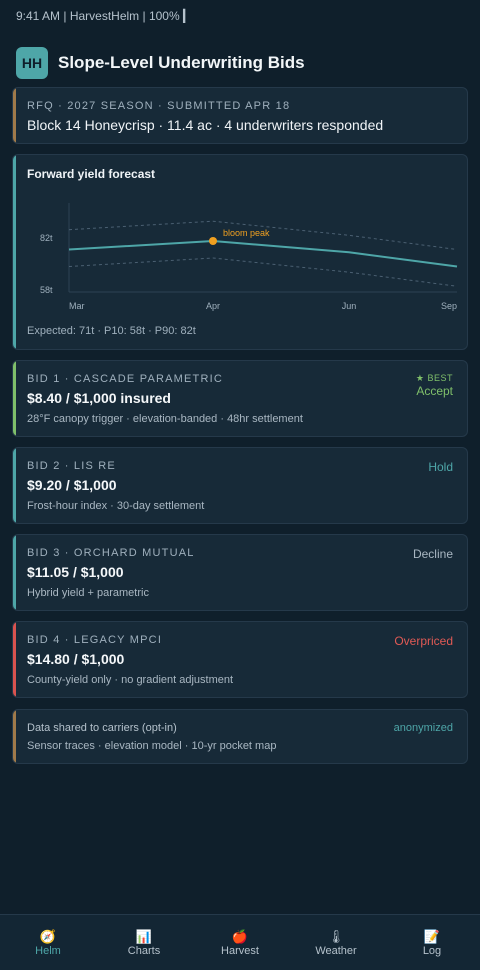 This screenshot has width=480, height=970. I want to click on tab-helm: 🧭 Helm, so click(48, 942).